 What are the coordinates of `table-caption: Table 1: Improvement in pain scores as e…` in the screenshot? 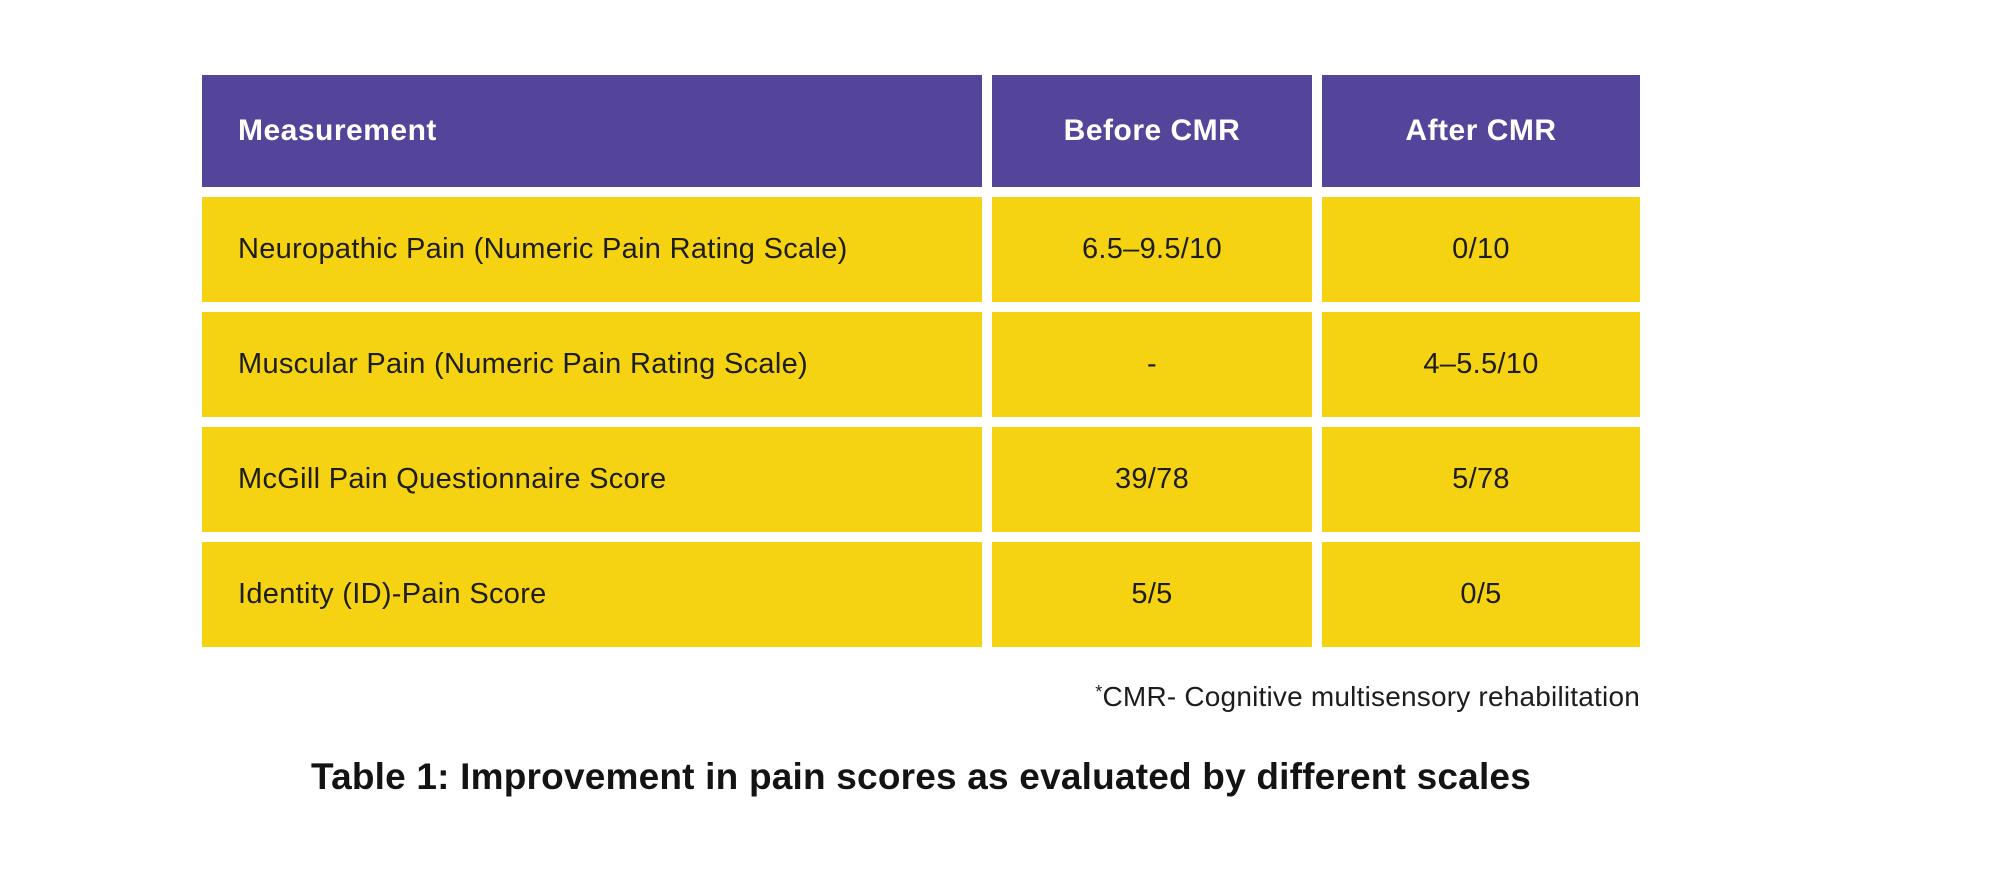 It's located at (921, 776).